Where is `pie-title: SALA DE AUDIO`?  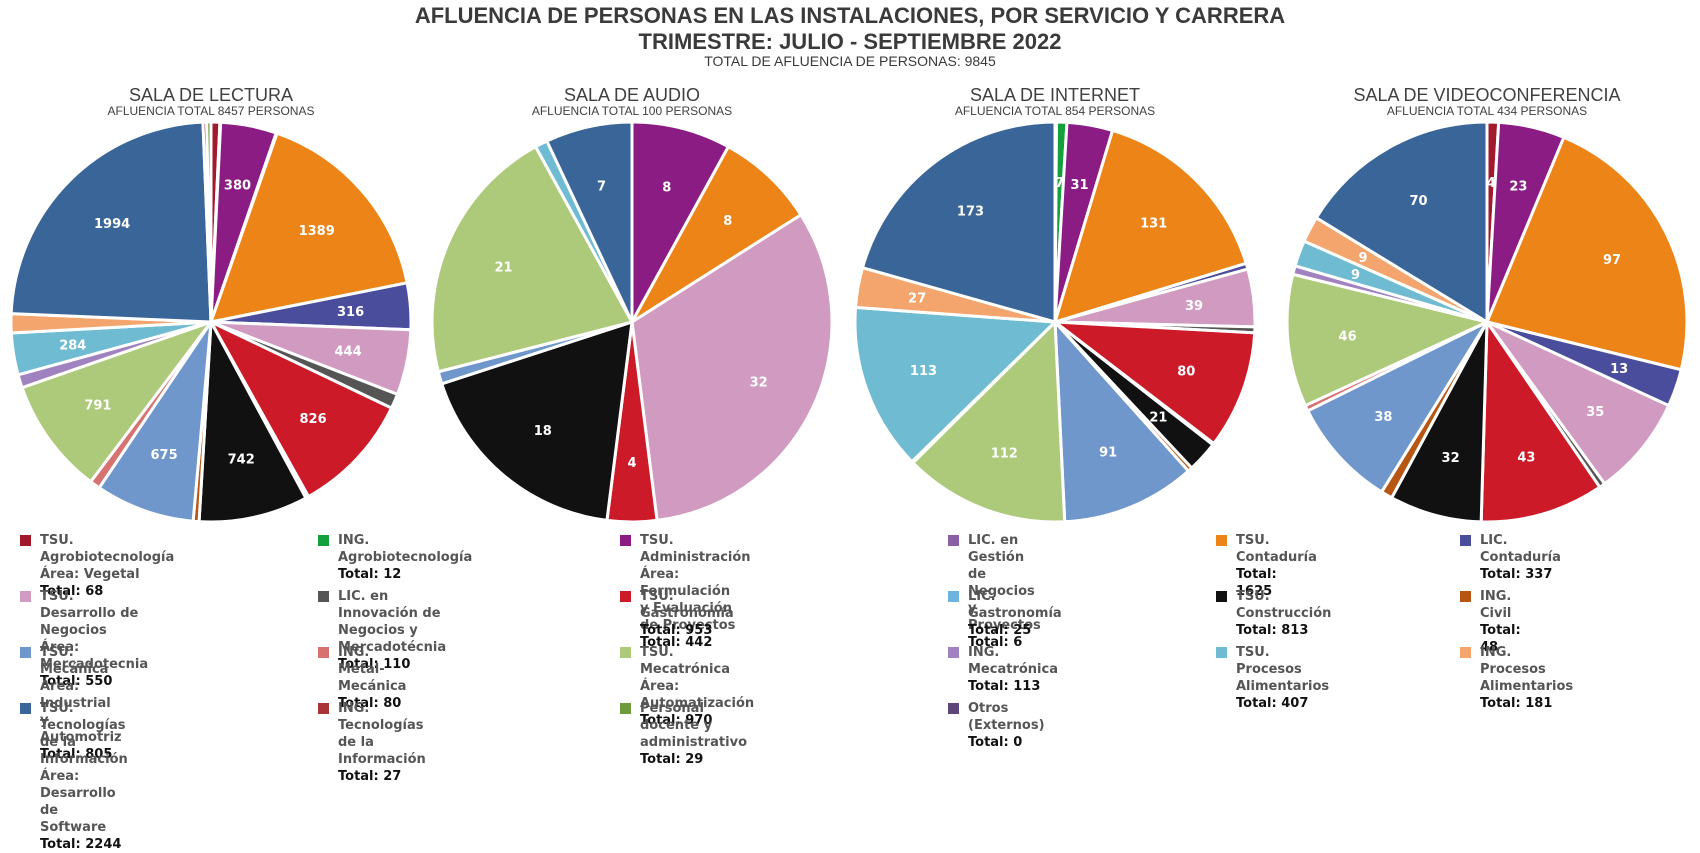 pie-title: SALA DE AUDIO is located at coordinates (632, 95).